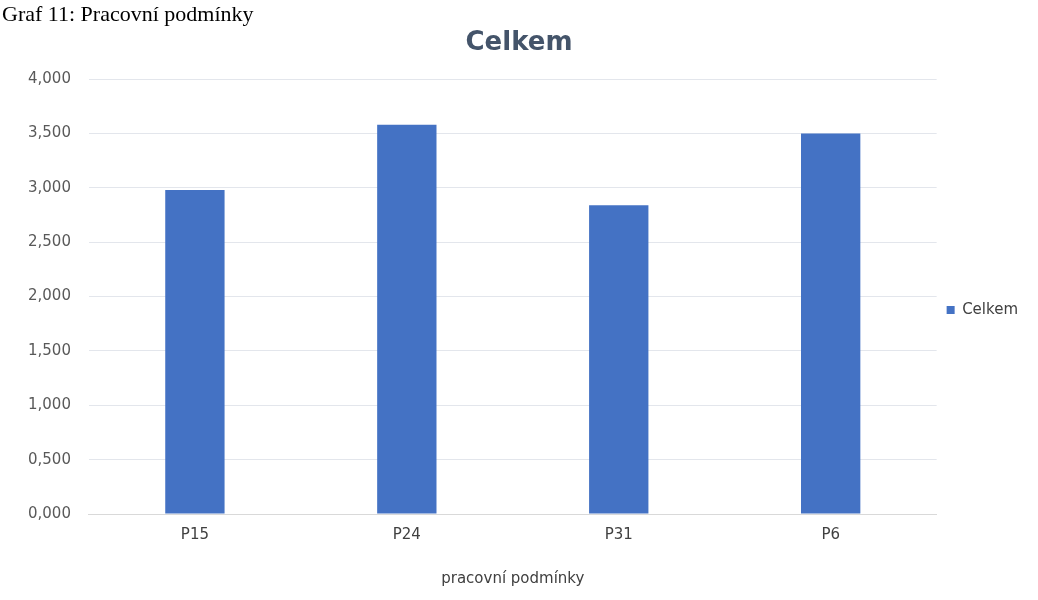 The width and height of the screenshot is (1038, 600). Describe the element at coordinates (49, 295) in the screenshot. I see `y-tick-label: 2,000` at that location.